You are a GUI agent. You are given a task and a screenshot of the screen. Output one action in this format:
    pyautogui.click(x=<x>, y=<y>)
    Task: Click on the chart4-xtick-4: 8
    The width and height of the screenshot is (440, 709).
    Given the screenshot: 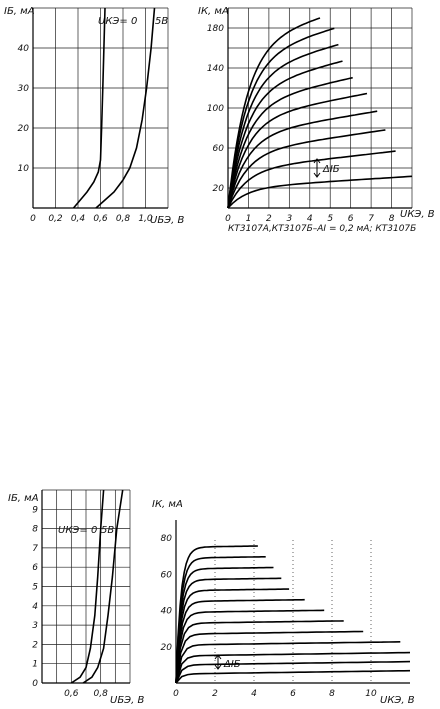 What is the action you would take?
    pyautogui.click(x=332, y=694)
    